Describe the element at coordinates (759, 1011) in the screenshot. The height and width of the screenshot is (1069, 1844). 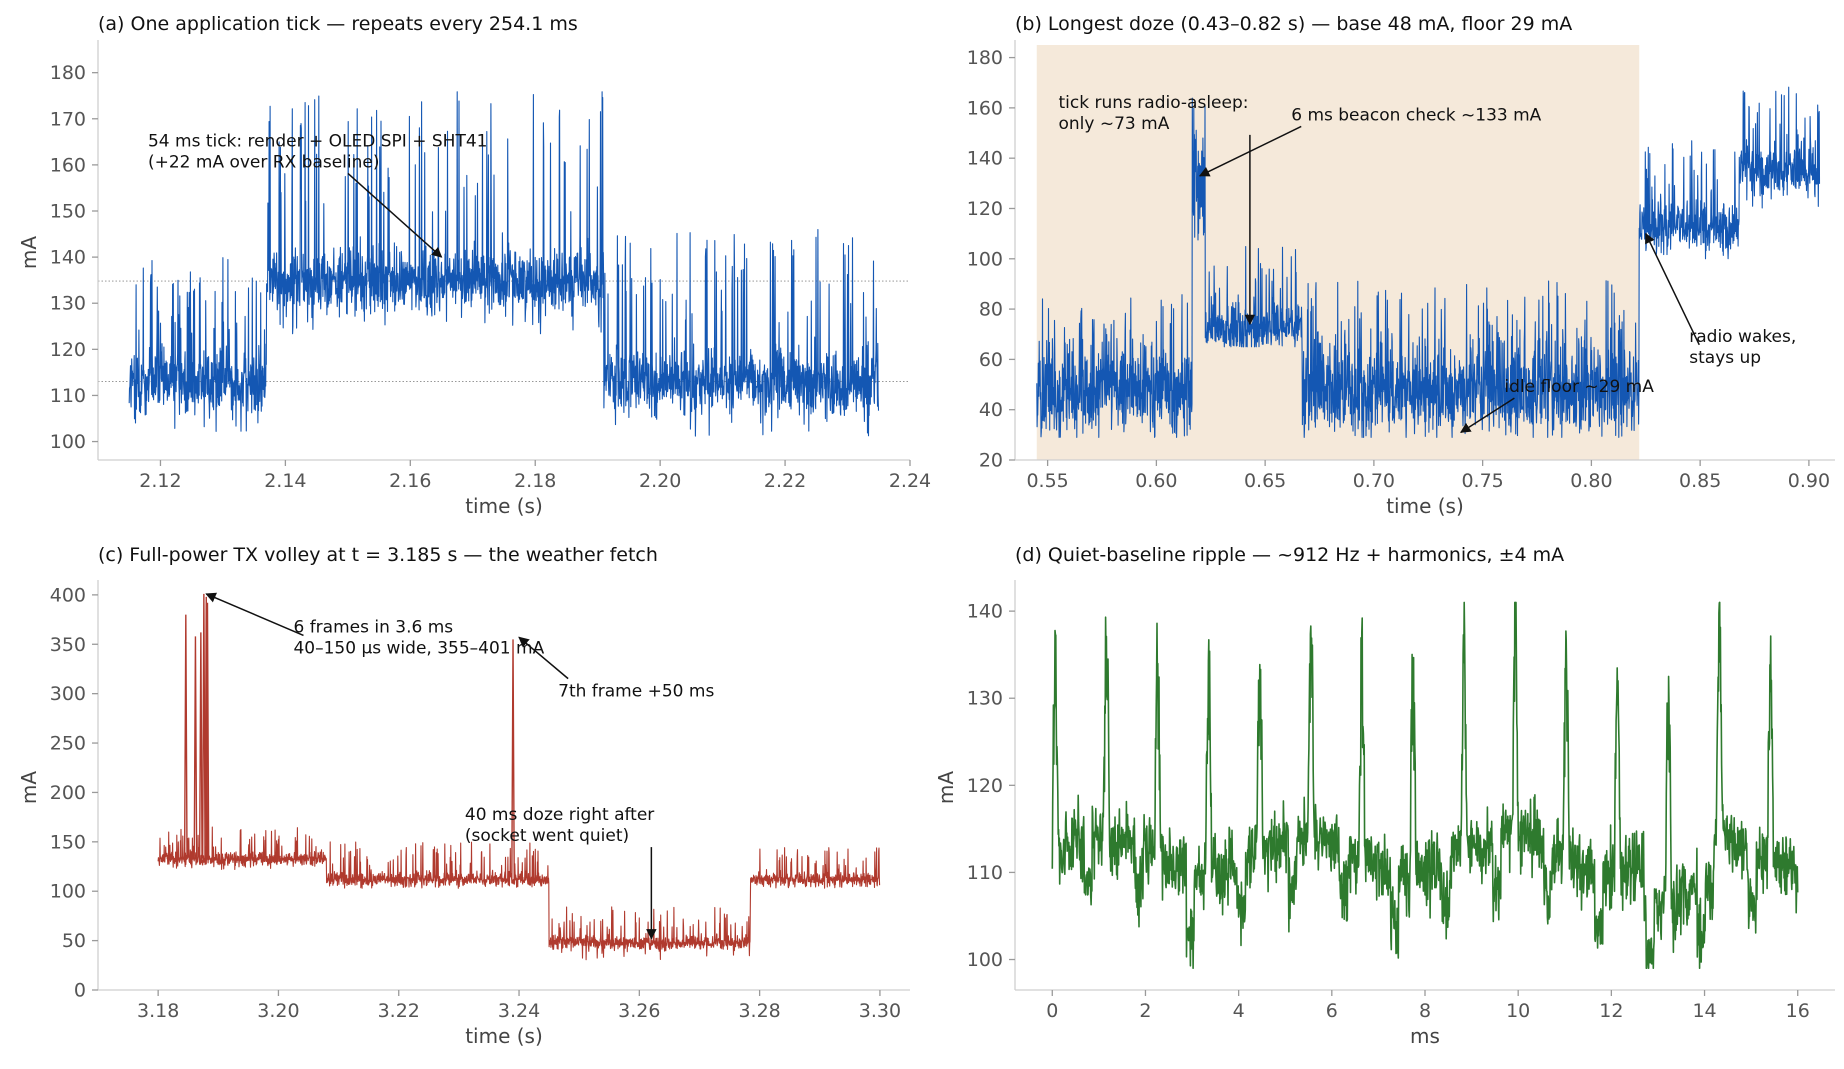
I see `x-tick-label: 3.28` at that location.